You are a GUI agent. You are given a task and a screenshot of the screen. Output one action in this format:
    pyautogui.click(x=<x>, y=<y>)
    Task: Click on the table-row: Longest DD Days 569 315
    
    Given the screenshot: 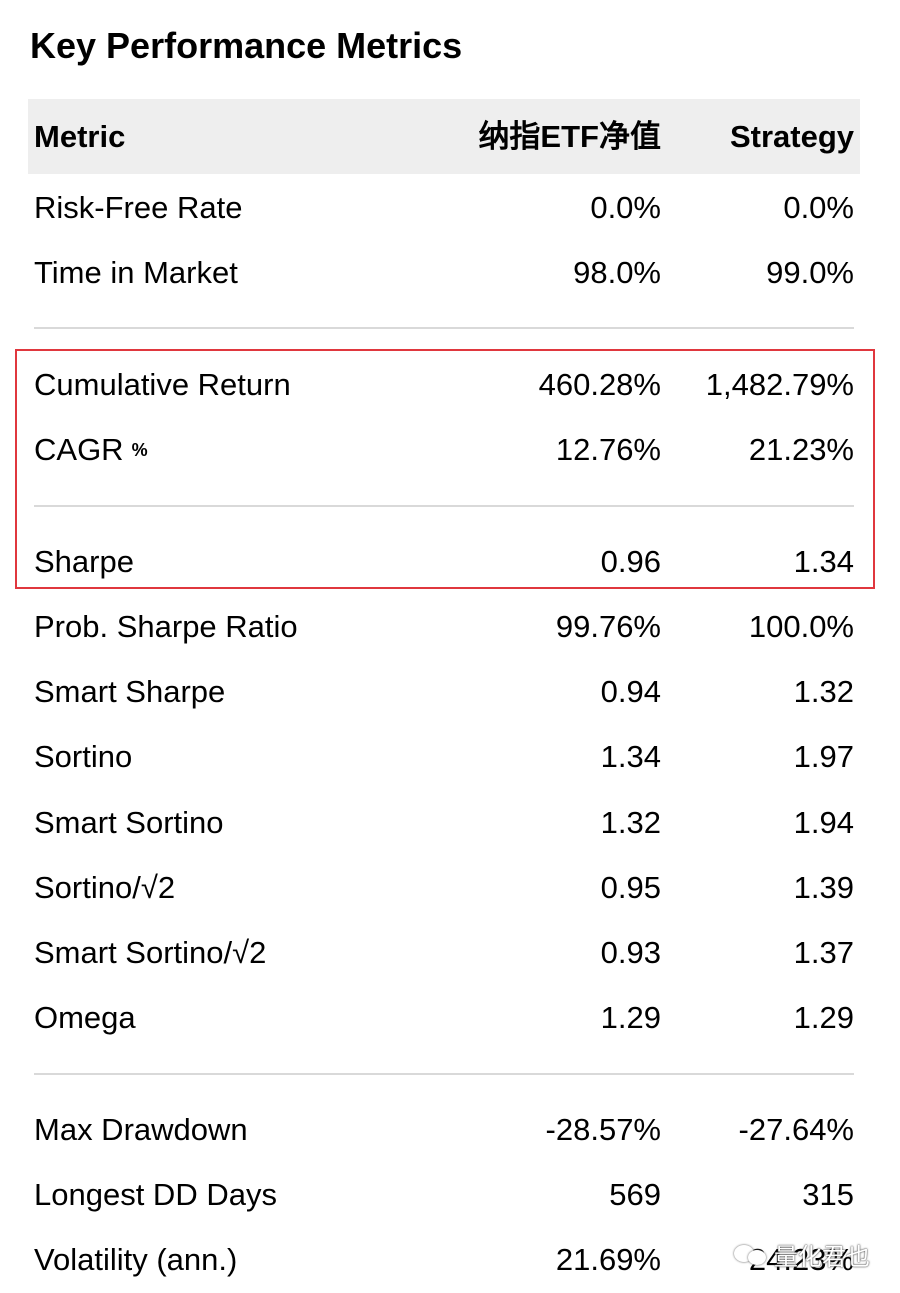 What is the action you would take?
    pyautogui.click(x=444, y=1195)
    